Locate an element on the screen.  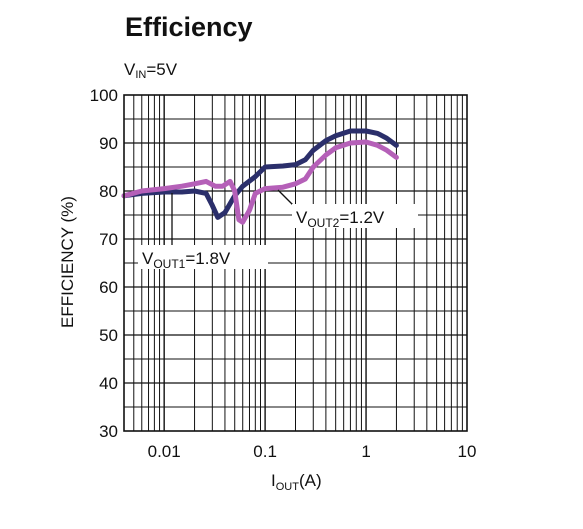
chart-subtitle: VIN=5V is located at coordinates (150, 70).